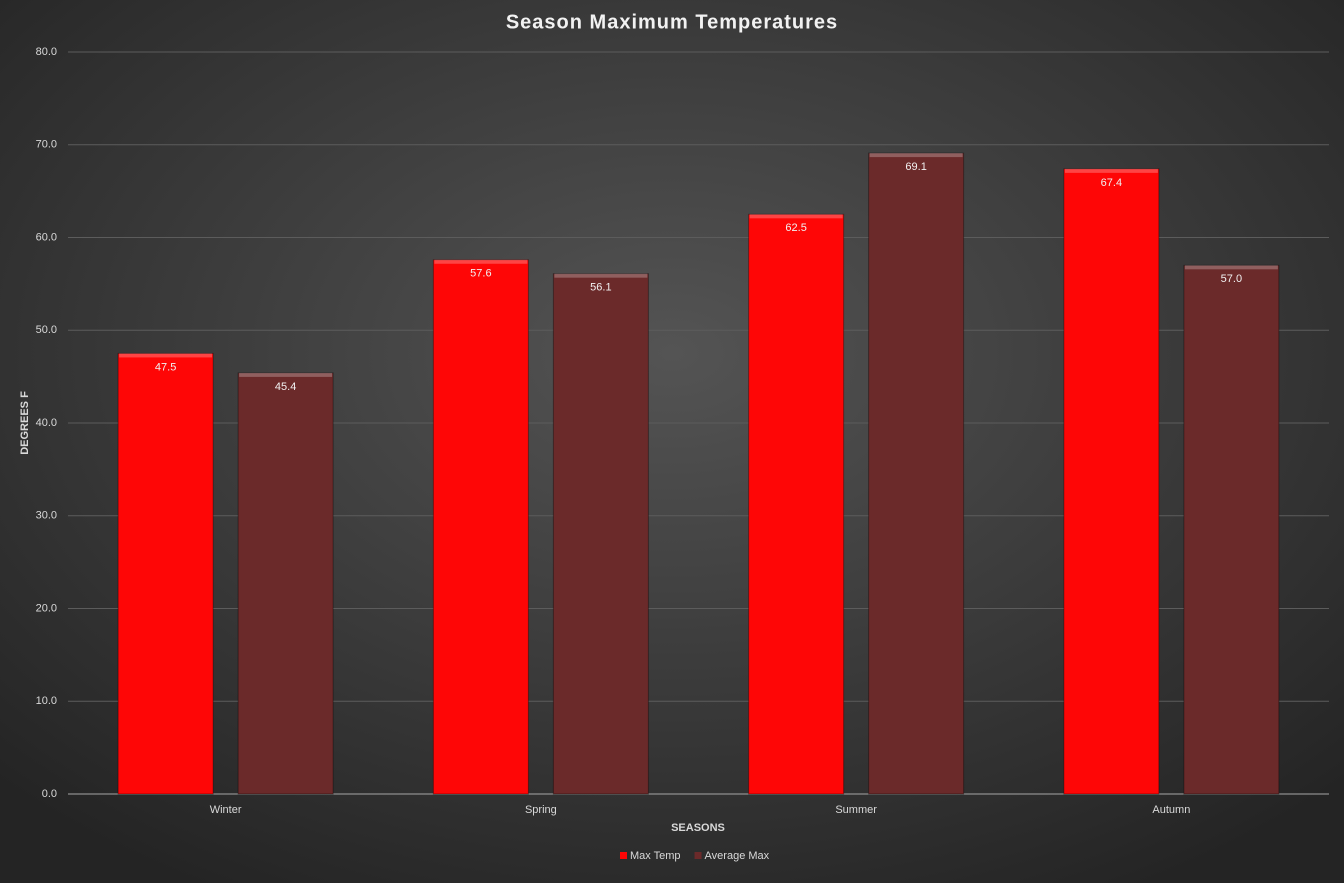 Image resolution: width=1344 pixels, height=883 pixels. What do you see at coordinates (46, 423) in the screenshot?
I see `y-tick-label: 40.0` at bounding box center [46, 423].